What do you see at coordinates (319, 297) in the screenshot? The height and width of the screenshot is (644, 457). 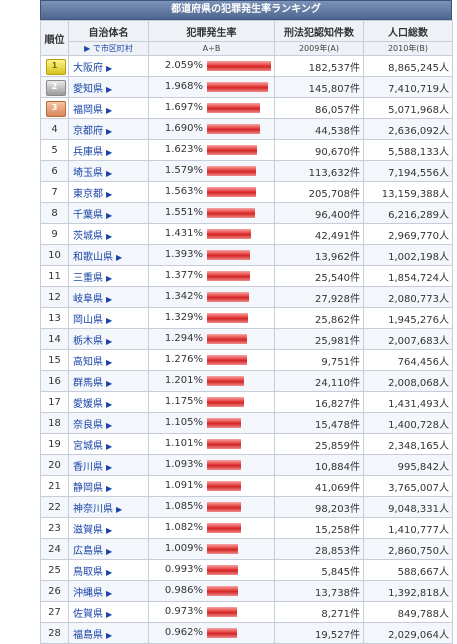 I see `crime-count-cell: 27,928件` at bounding box center [319, 297].